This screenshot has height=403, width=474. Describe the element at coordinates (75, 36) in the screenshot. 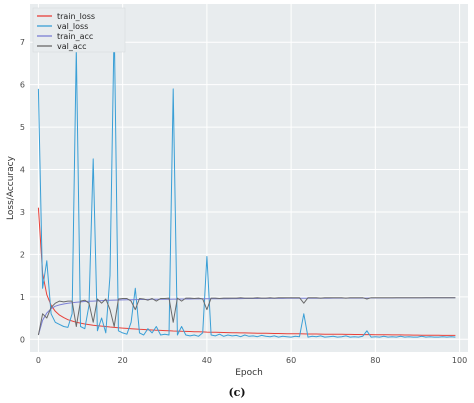

I see `legend-label: train_acc` at that location.